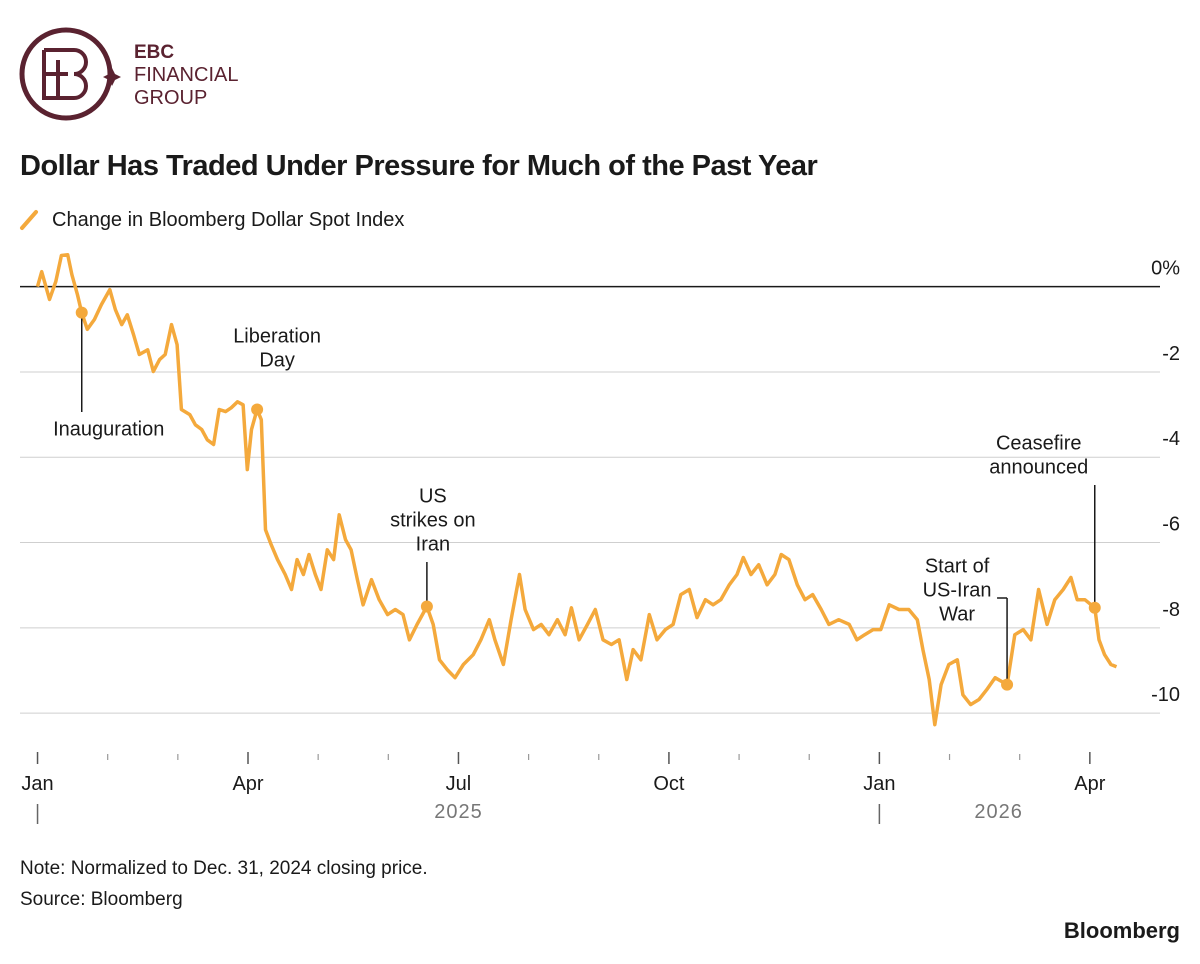  What do you see at coordinates (1122, 930) in the screenshot?
I see `brand: Bloomberg` at bounding box center [1122, 930].